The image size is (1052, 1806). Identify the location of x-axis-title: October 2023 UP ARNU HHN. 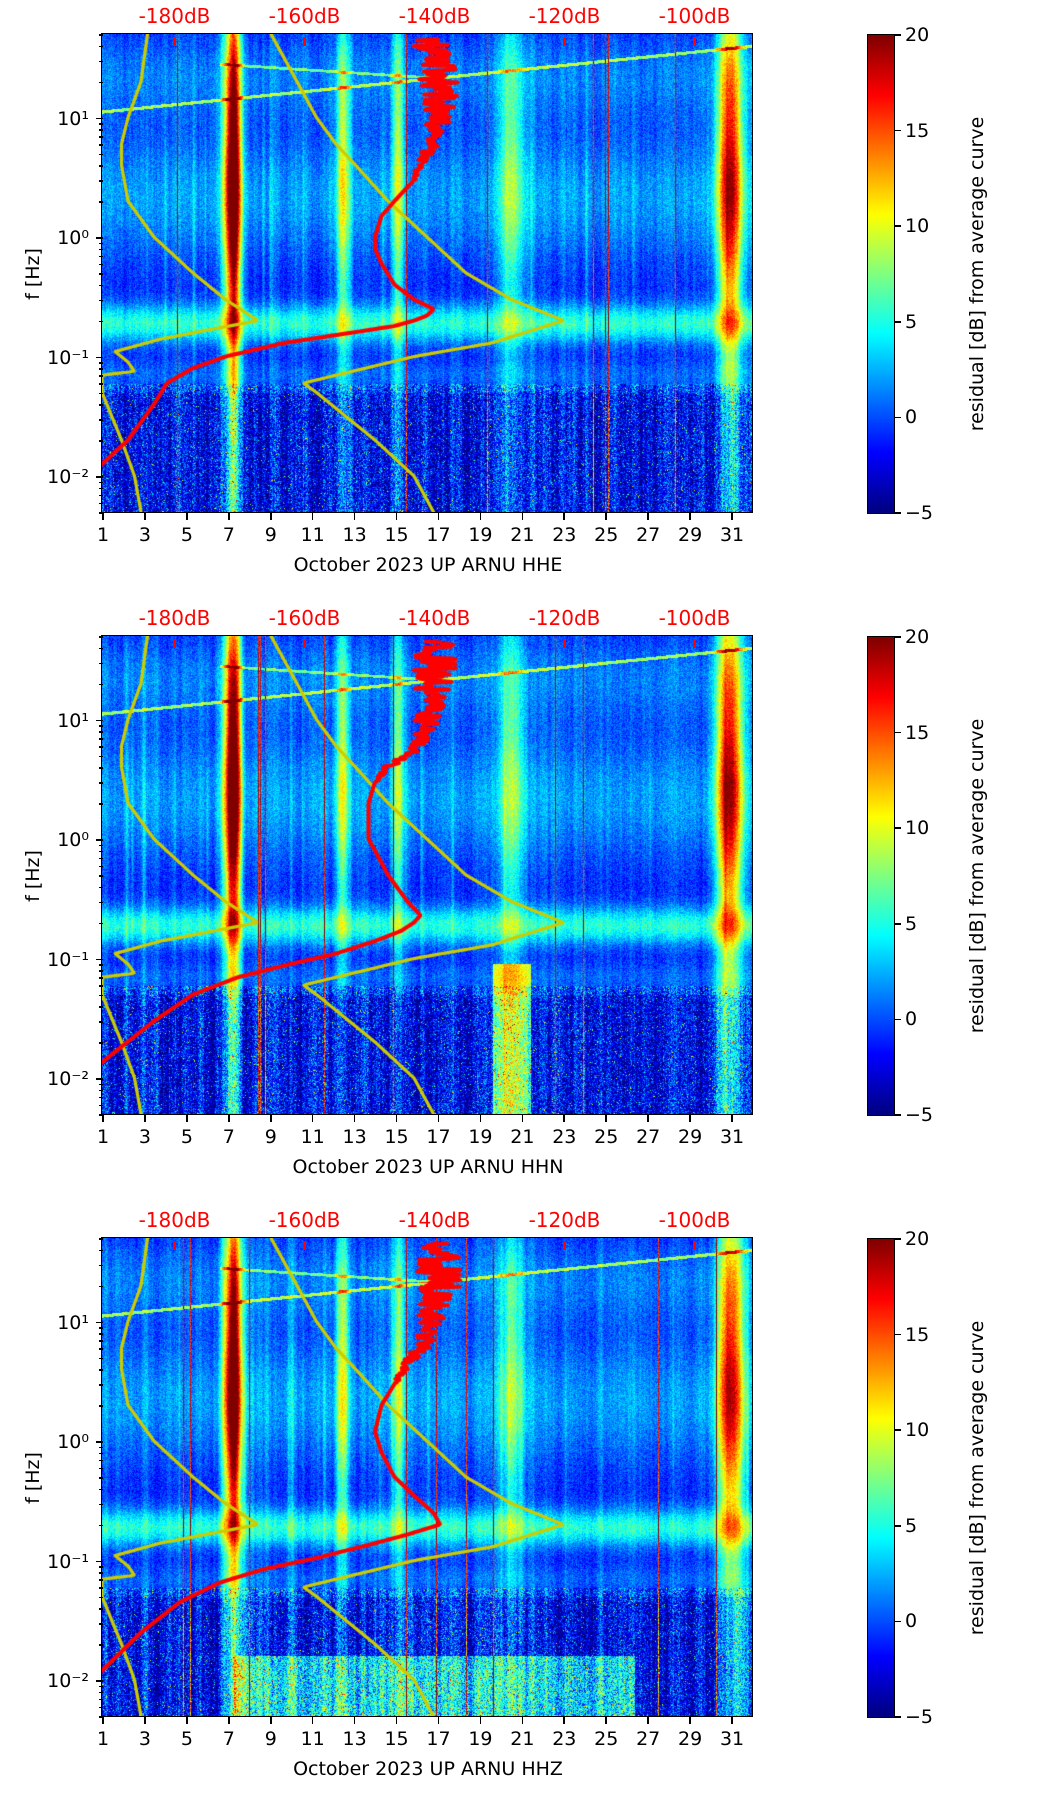
(428, 1167).